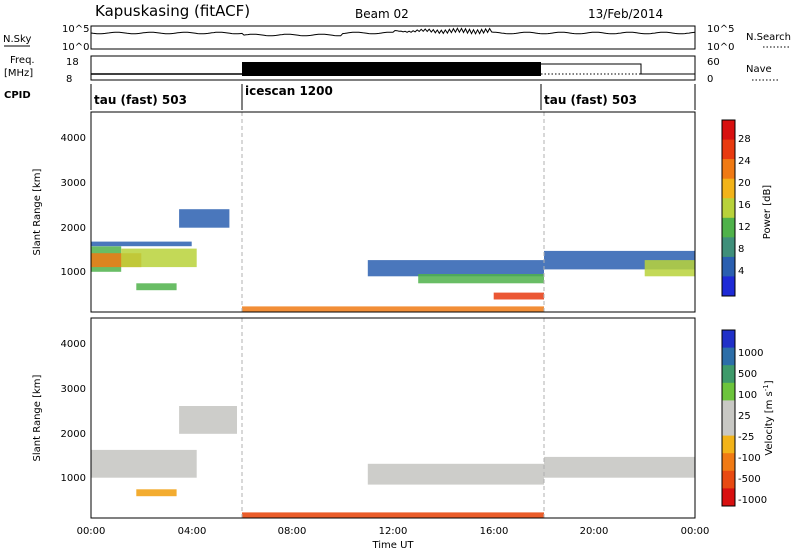  Describe the element at coordinates (73, 183) in the screenshot. I see `power-ytick-3000: 3000` at that location.